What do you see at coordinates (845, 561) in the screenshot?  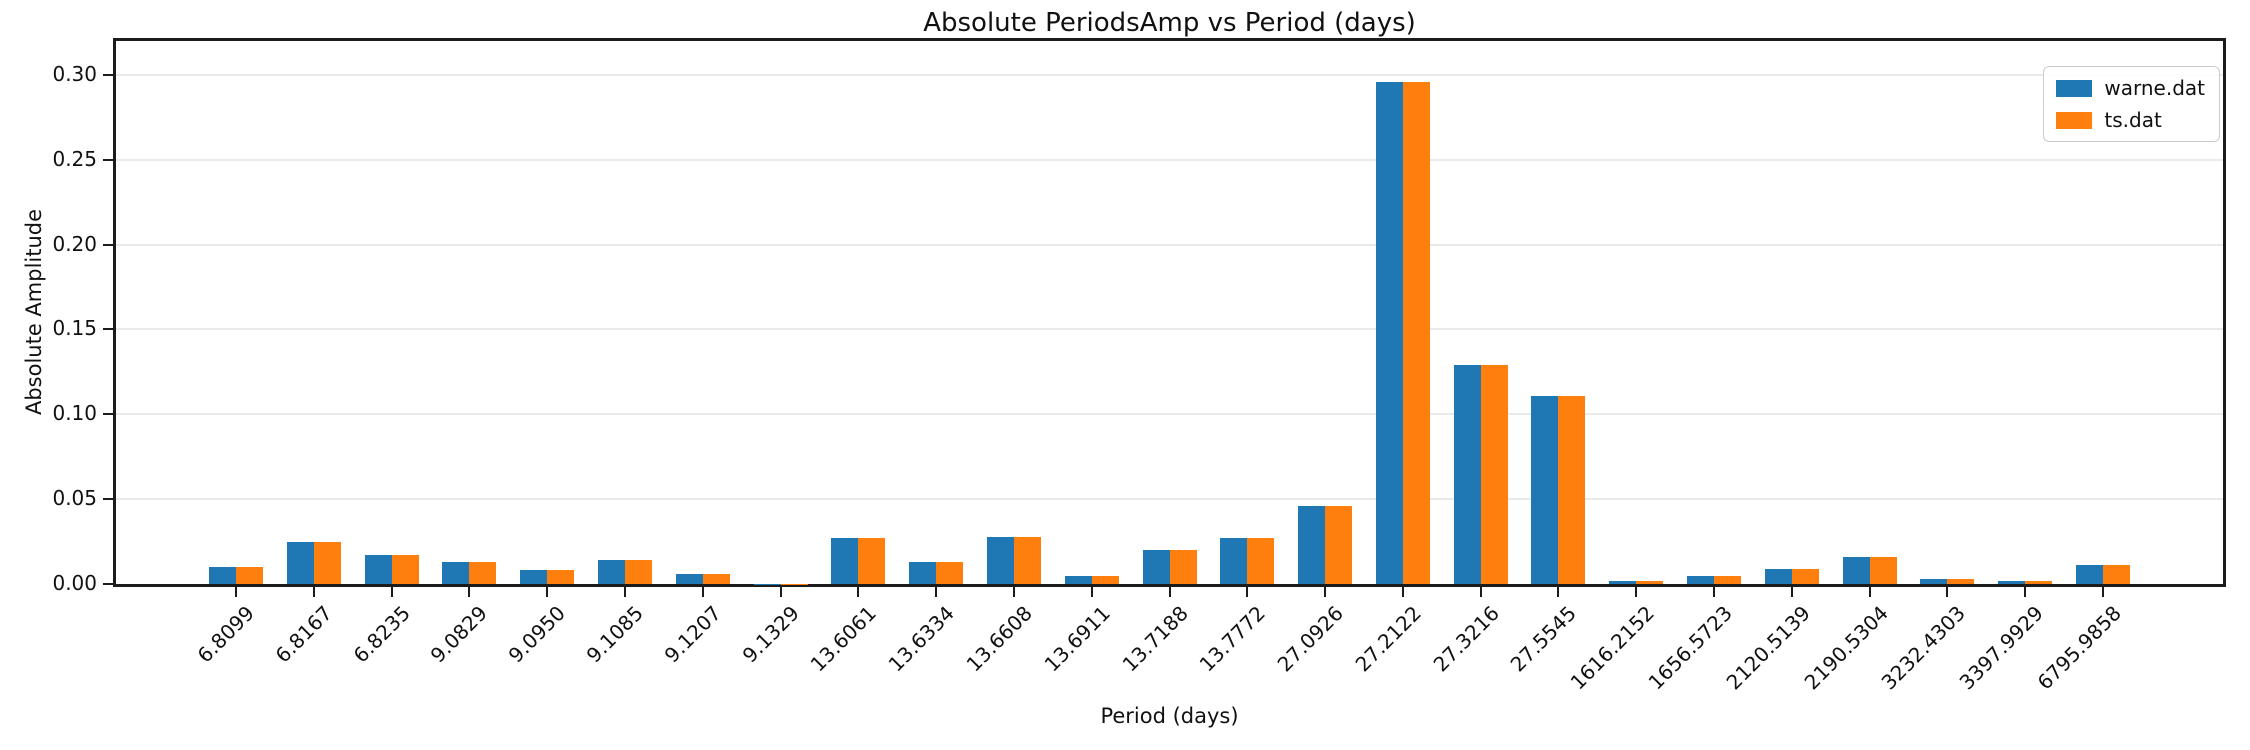 I see `bar-warne-dat-13.6061` at bounding box center [845, 561].